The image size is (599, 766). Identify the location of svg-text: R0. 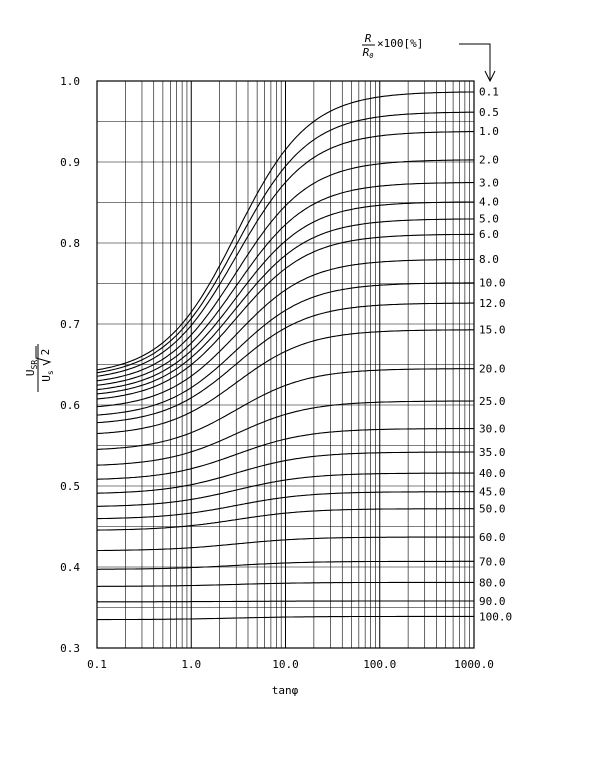
(368, 53).